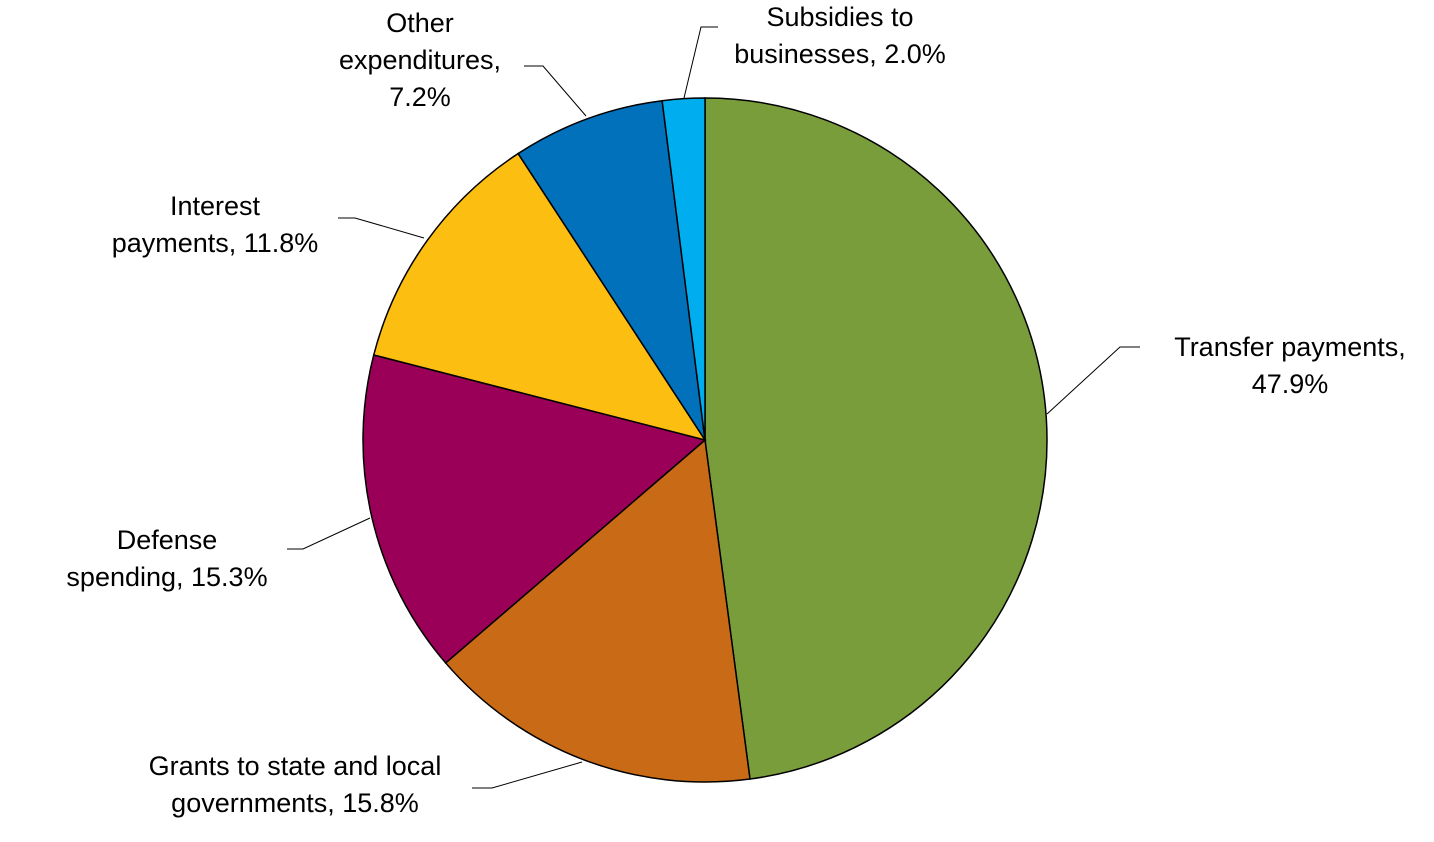  I want to click on slice-label: Subsidies to businesses, 2.0%, so click(840, 35).